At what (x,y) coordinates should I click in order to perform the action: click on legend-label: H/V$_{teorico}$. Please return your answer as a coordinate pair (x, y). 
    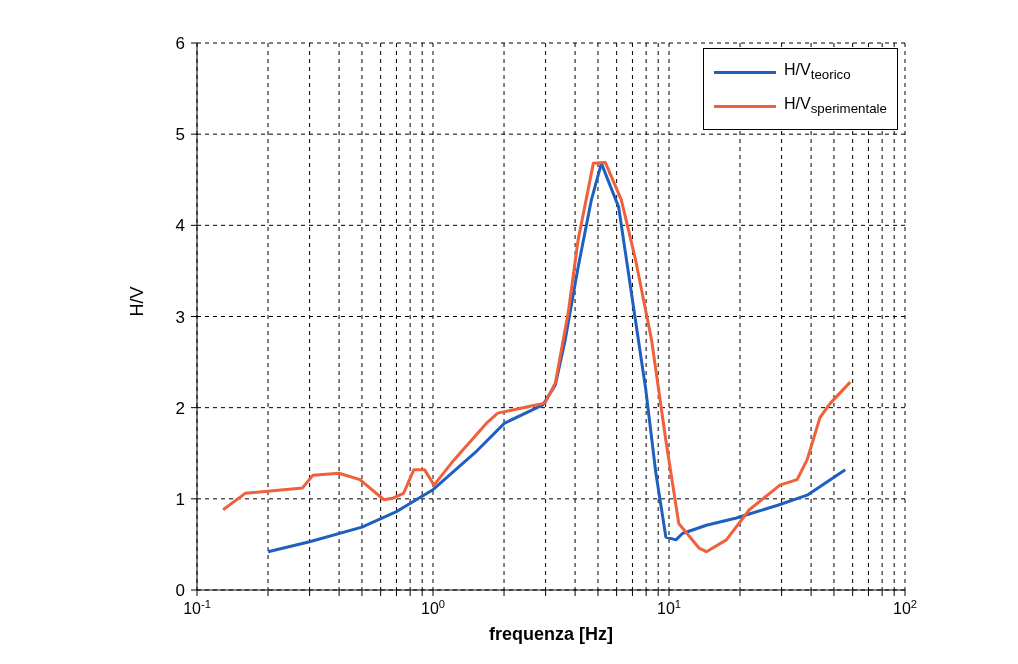
    Looking at the image, I should click on (817, 72).